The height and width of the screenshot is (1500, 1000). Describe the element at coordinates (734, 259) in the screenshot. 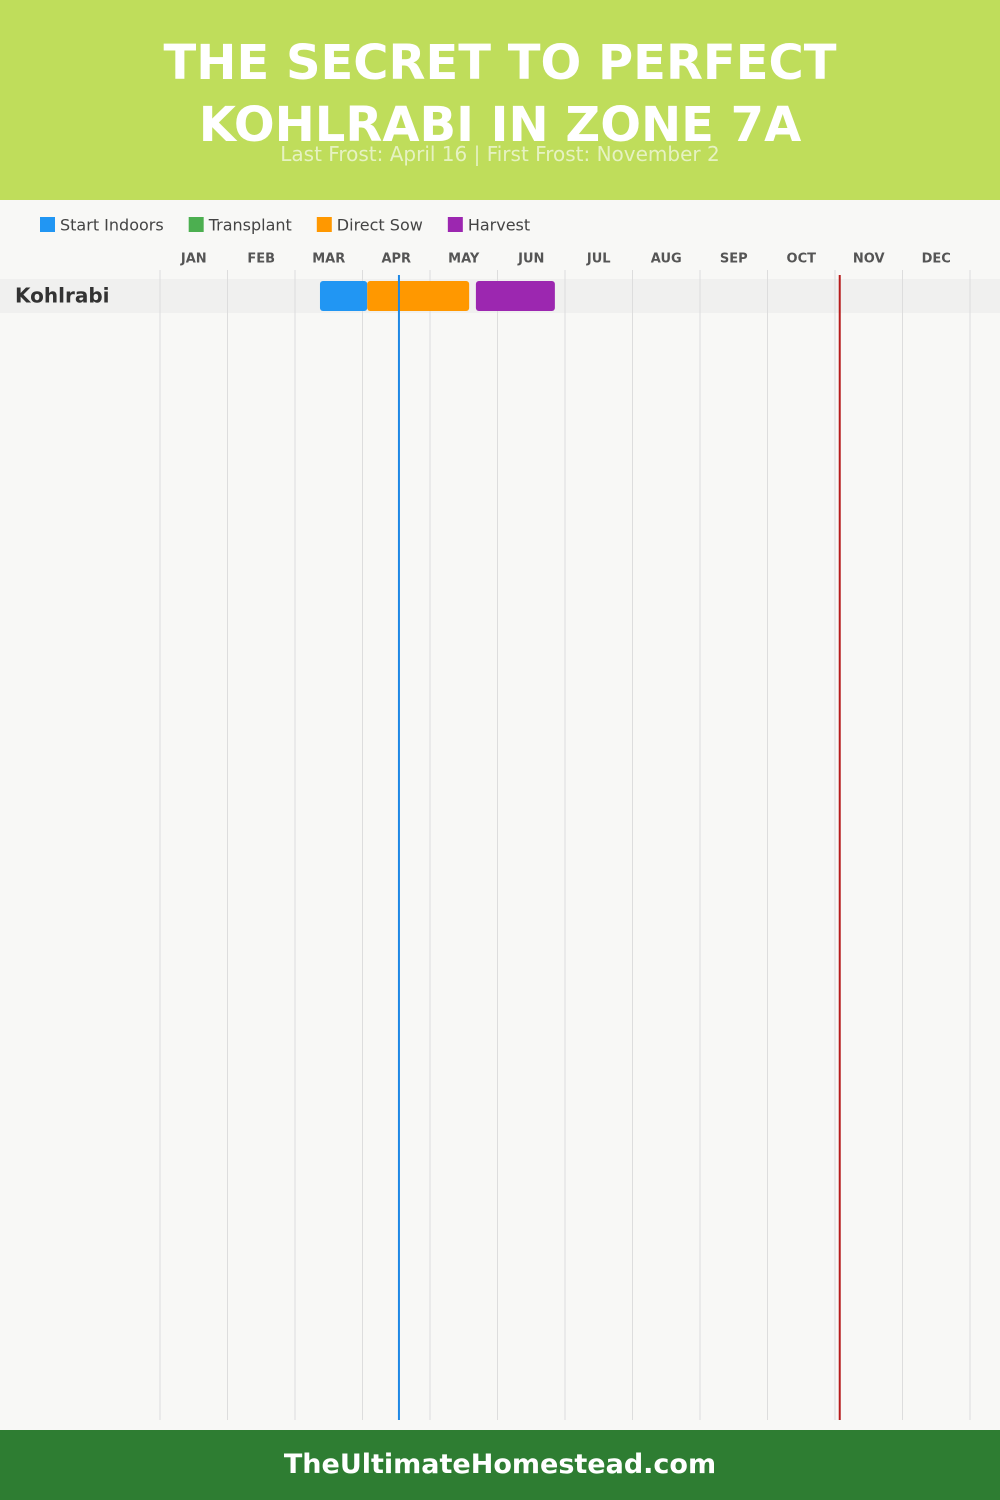

I see `x-tick-label: SEP` at that location.